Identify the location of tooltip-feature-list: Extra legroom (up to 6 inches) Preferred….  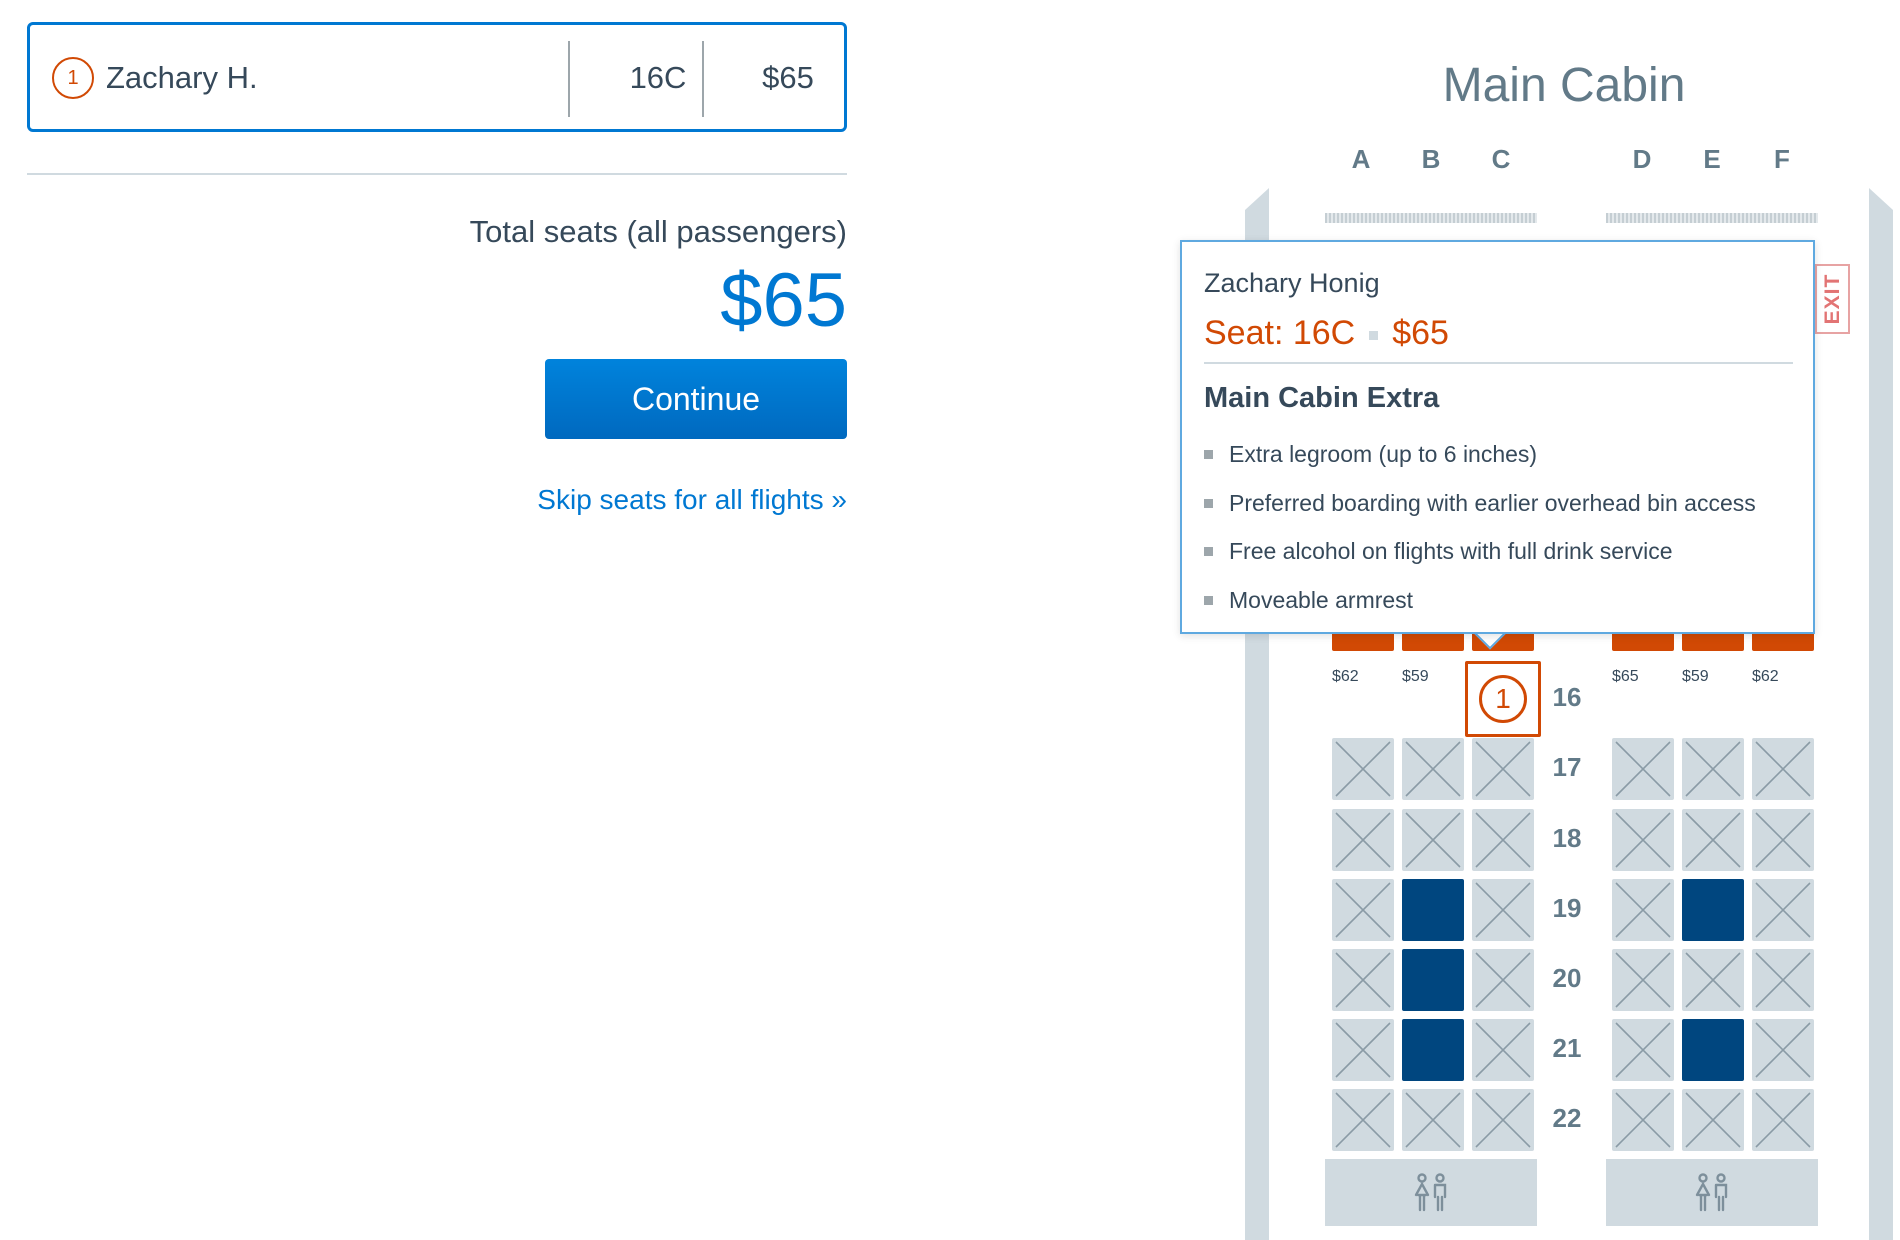
(1480, 527).